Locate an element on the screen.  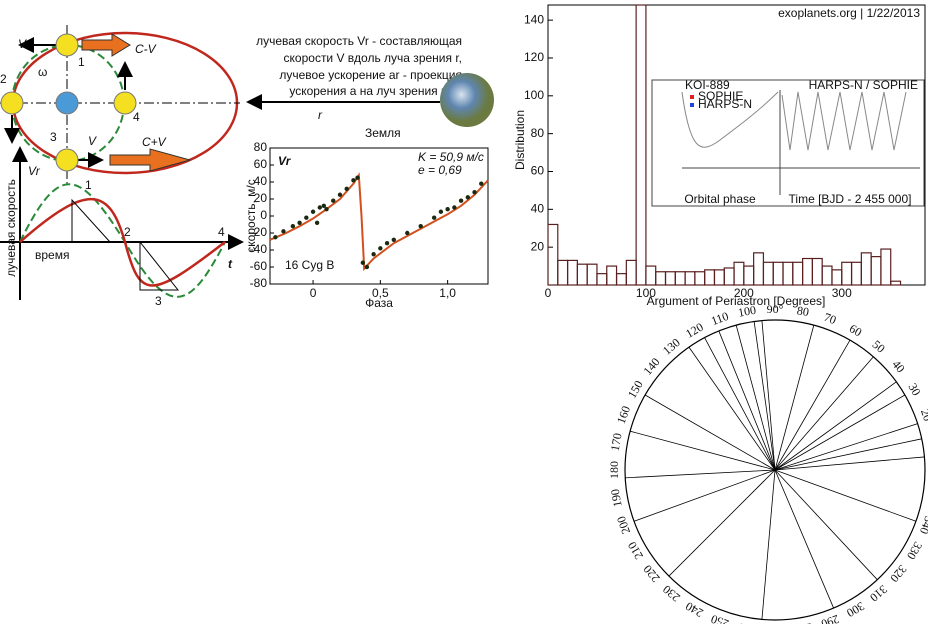
y-tick-label: -20 is located at coordinates (259, 232).